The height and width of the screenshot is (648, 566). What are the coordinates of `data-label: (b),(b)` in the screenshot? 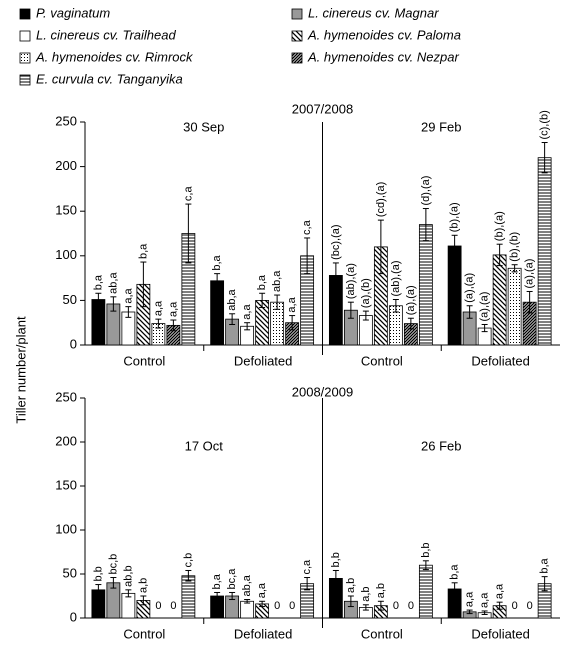 It's located at (515, 247).